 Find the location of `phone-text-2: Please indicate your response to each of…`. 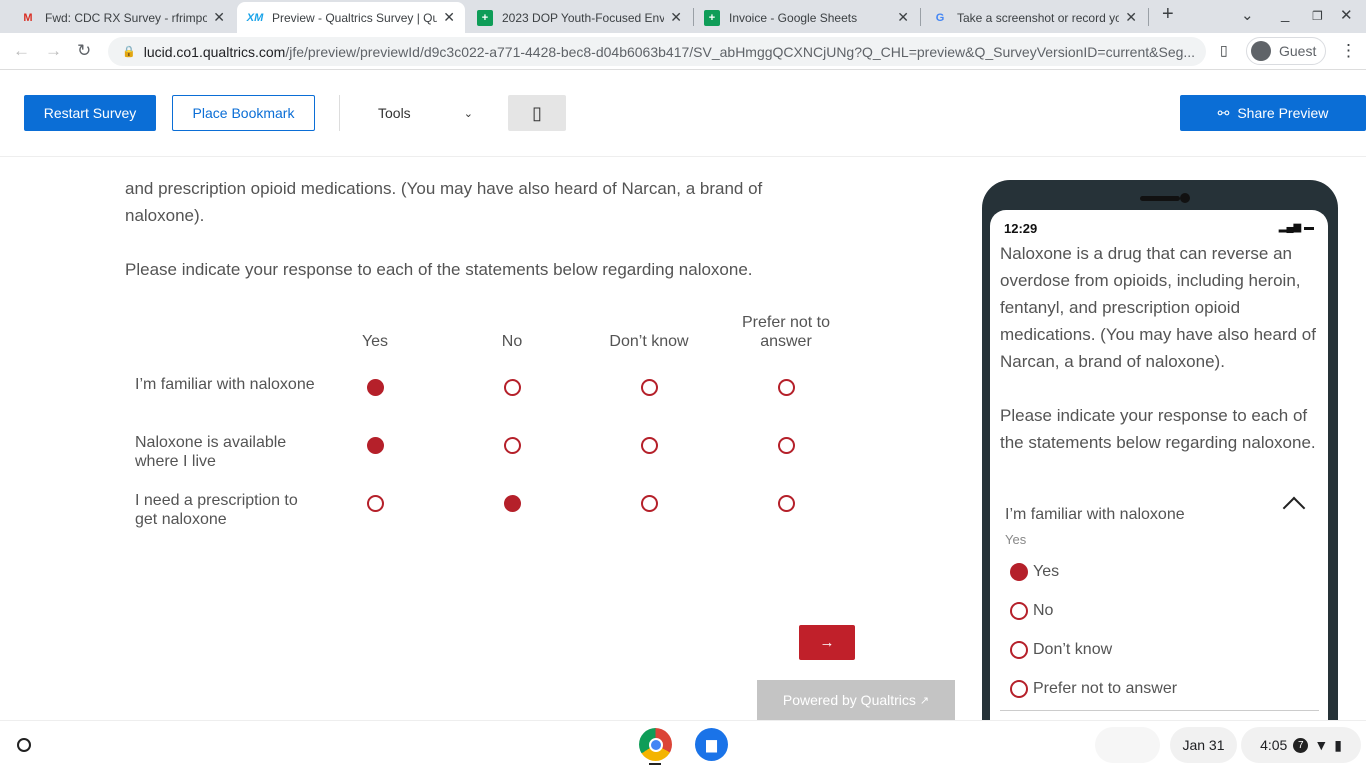

phone-text-2: Please indicate your response to each of… is located at coordinates (1158, 429).